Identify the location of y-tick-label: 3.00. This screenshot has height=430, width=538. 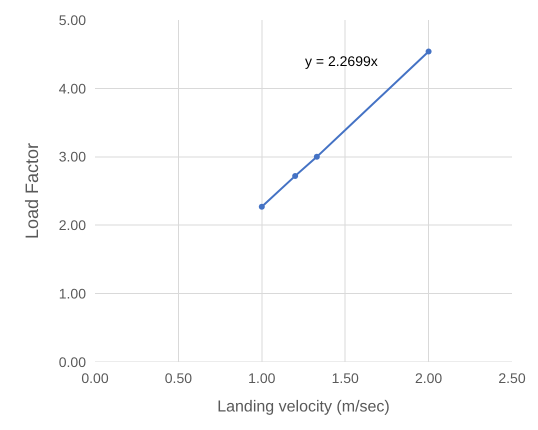
(72, 156).